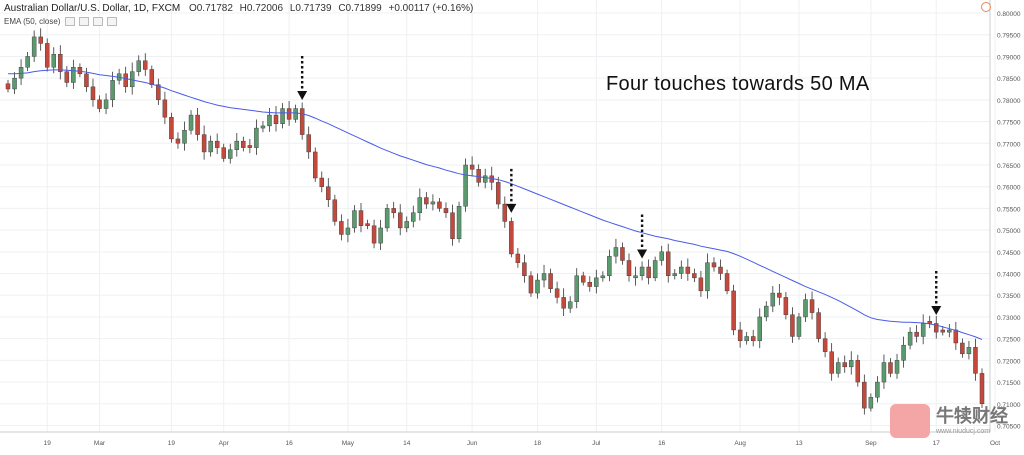 The image size is (1024, 455). Describe the element at coordinates (1009, 361) in the screenshot. I see `y-tick-label: 0.72000` at that location.